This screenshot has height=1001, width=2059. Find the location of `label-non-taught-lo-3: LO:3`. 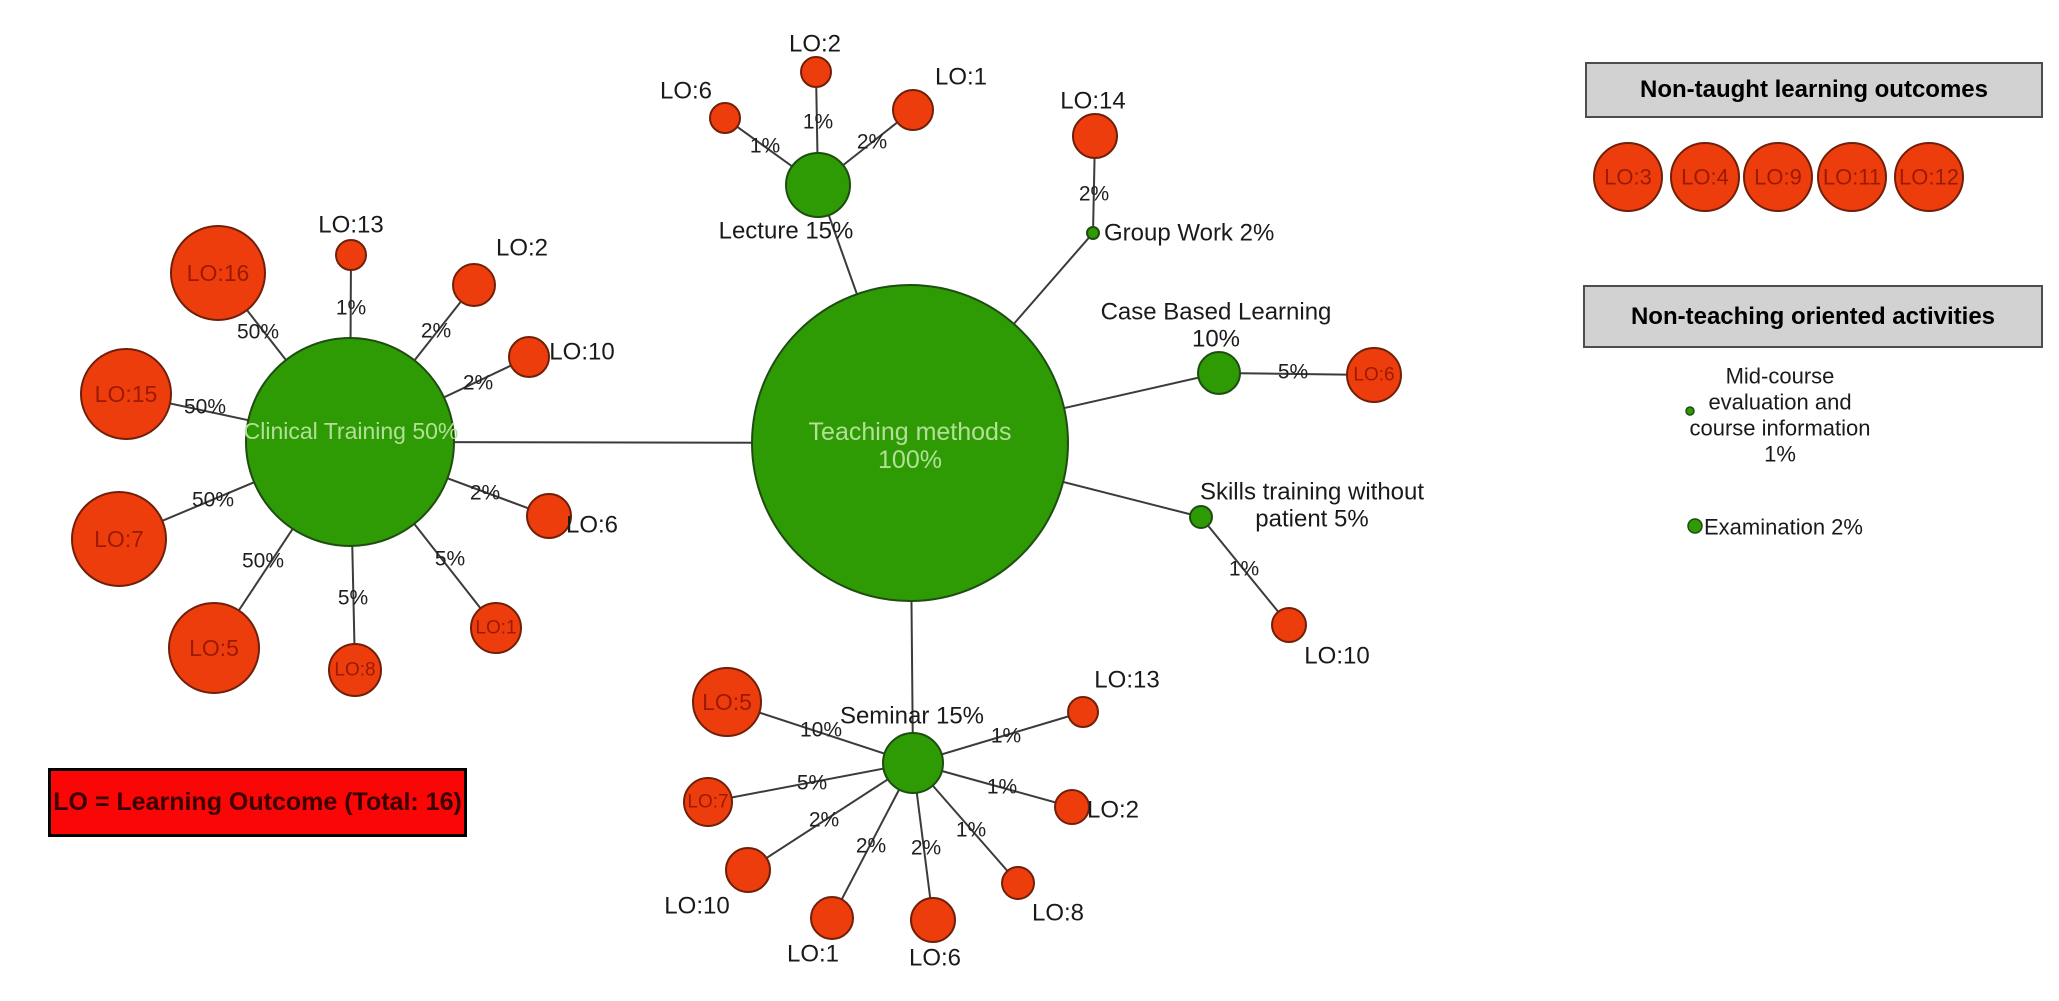

label-non-taught-lo-3: LO:3 is located at coordinates (1628, 177).